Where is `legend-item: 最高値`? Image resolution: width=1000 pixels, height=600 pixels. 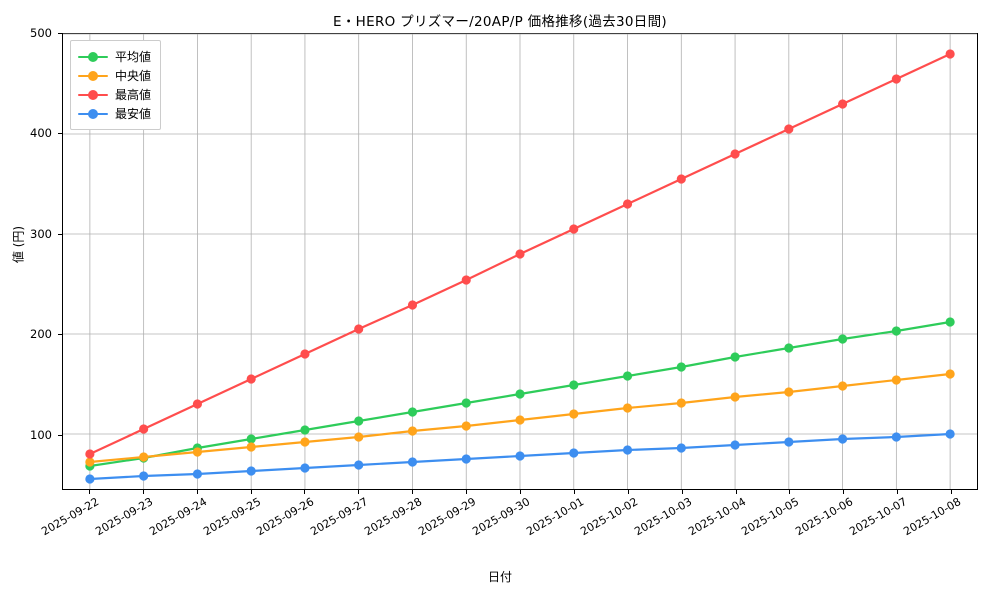
legend-item: 最高値 is located at coordinates (114, 94).